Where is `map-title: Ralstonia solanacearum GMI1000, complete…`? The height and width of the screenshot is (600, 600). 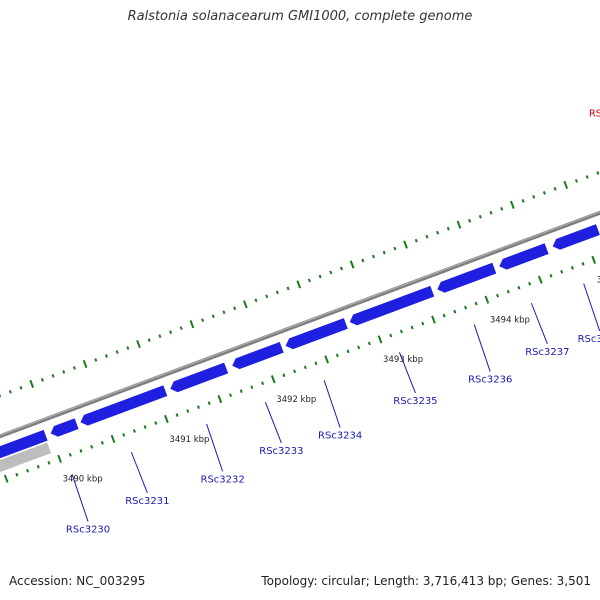
map-title: Ralstonia solanacearum GMI1000, complete… is located at coordinates (300, 16).